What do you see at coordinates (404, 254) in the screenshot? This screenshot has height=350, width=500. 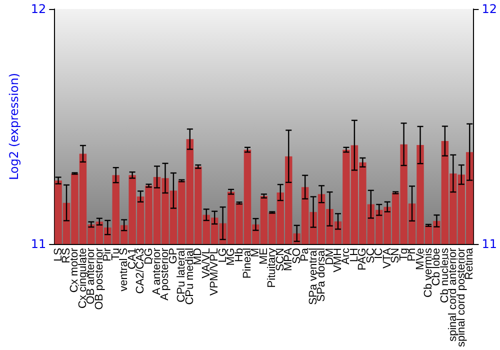 I see `x-tick-label: Tg` at bounding box center [404, 254].